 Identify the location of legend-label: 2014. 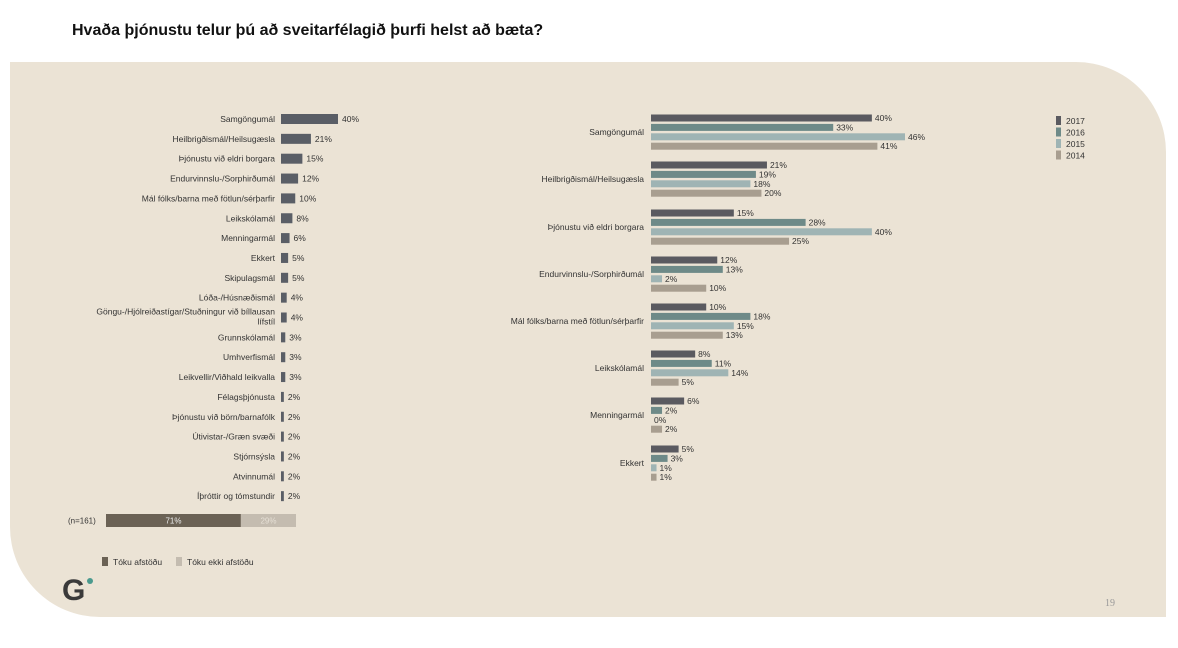
(1075, 156).